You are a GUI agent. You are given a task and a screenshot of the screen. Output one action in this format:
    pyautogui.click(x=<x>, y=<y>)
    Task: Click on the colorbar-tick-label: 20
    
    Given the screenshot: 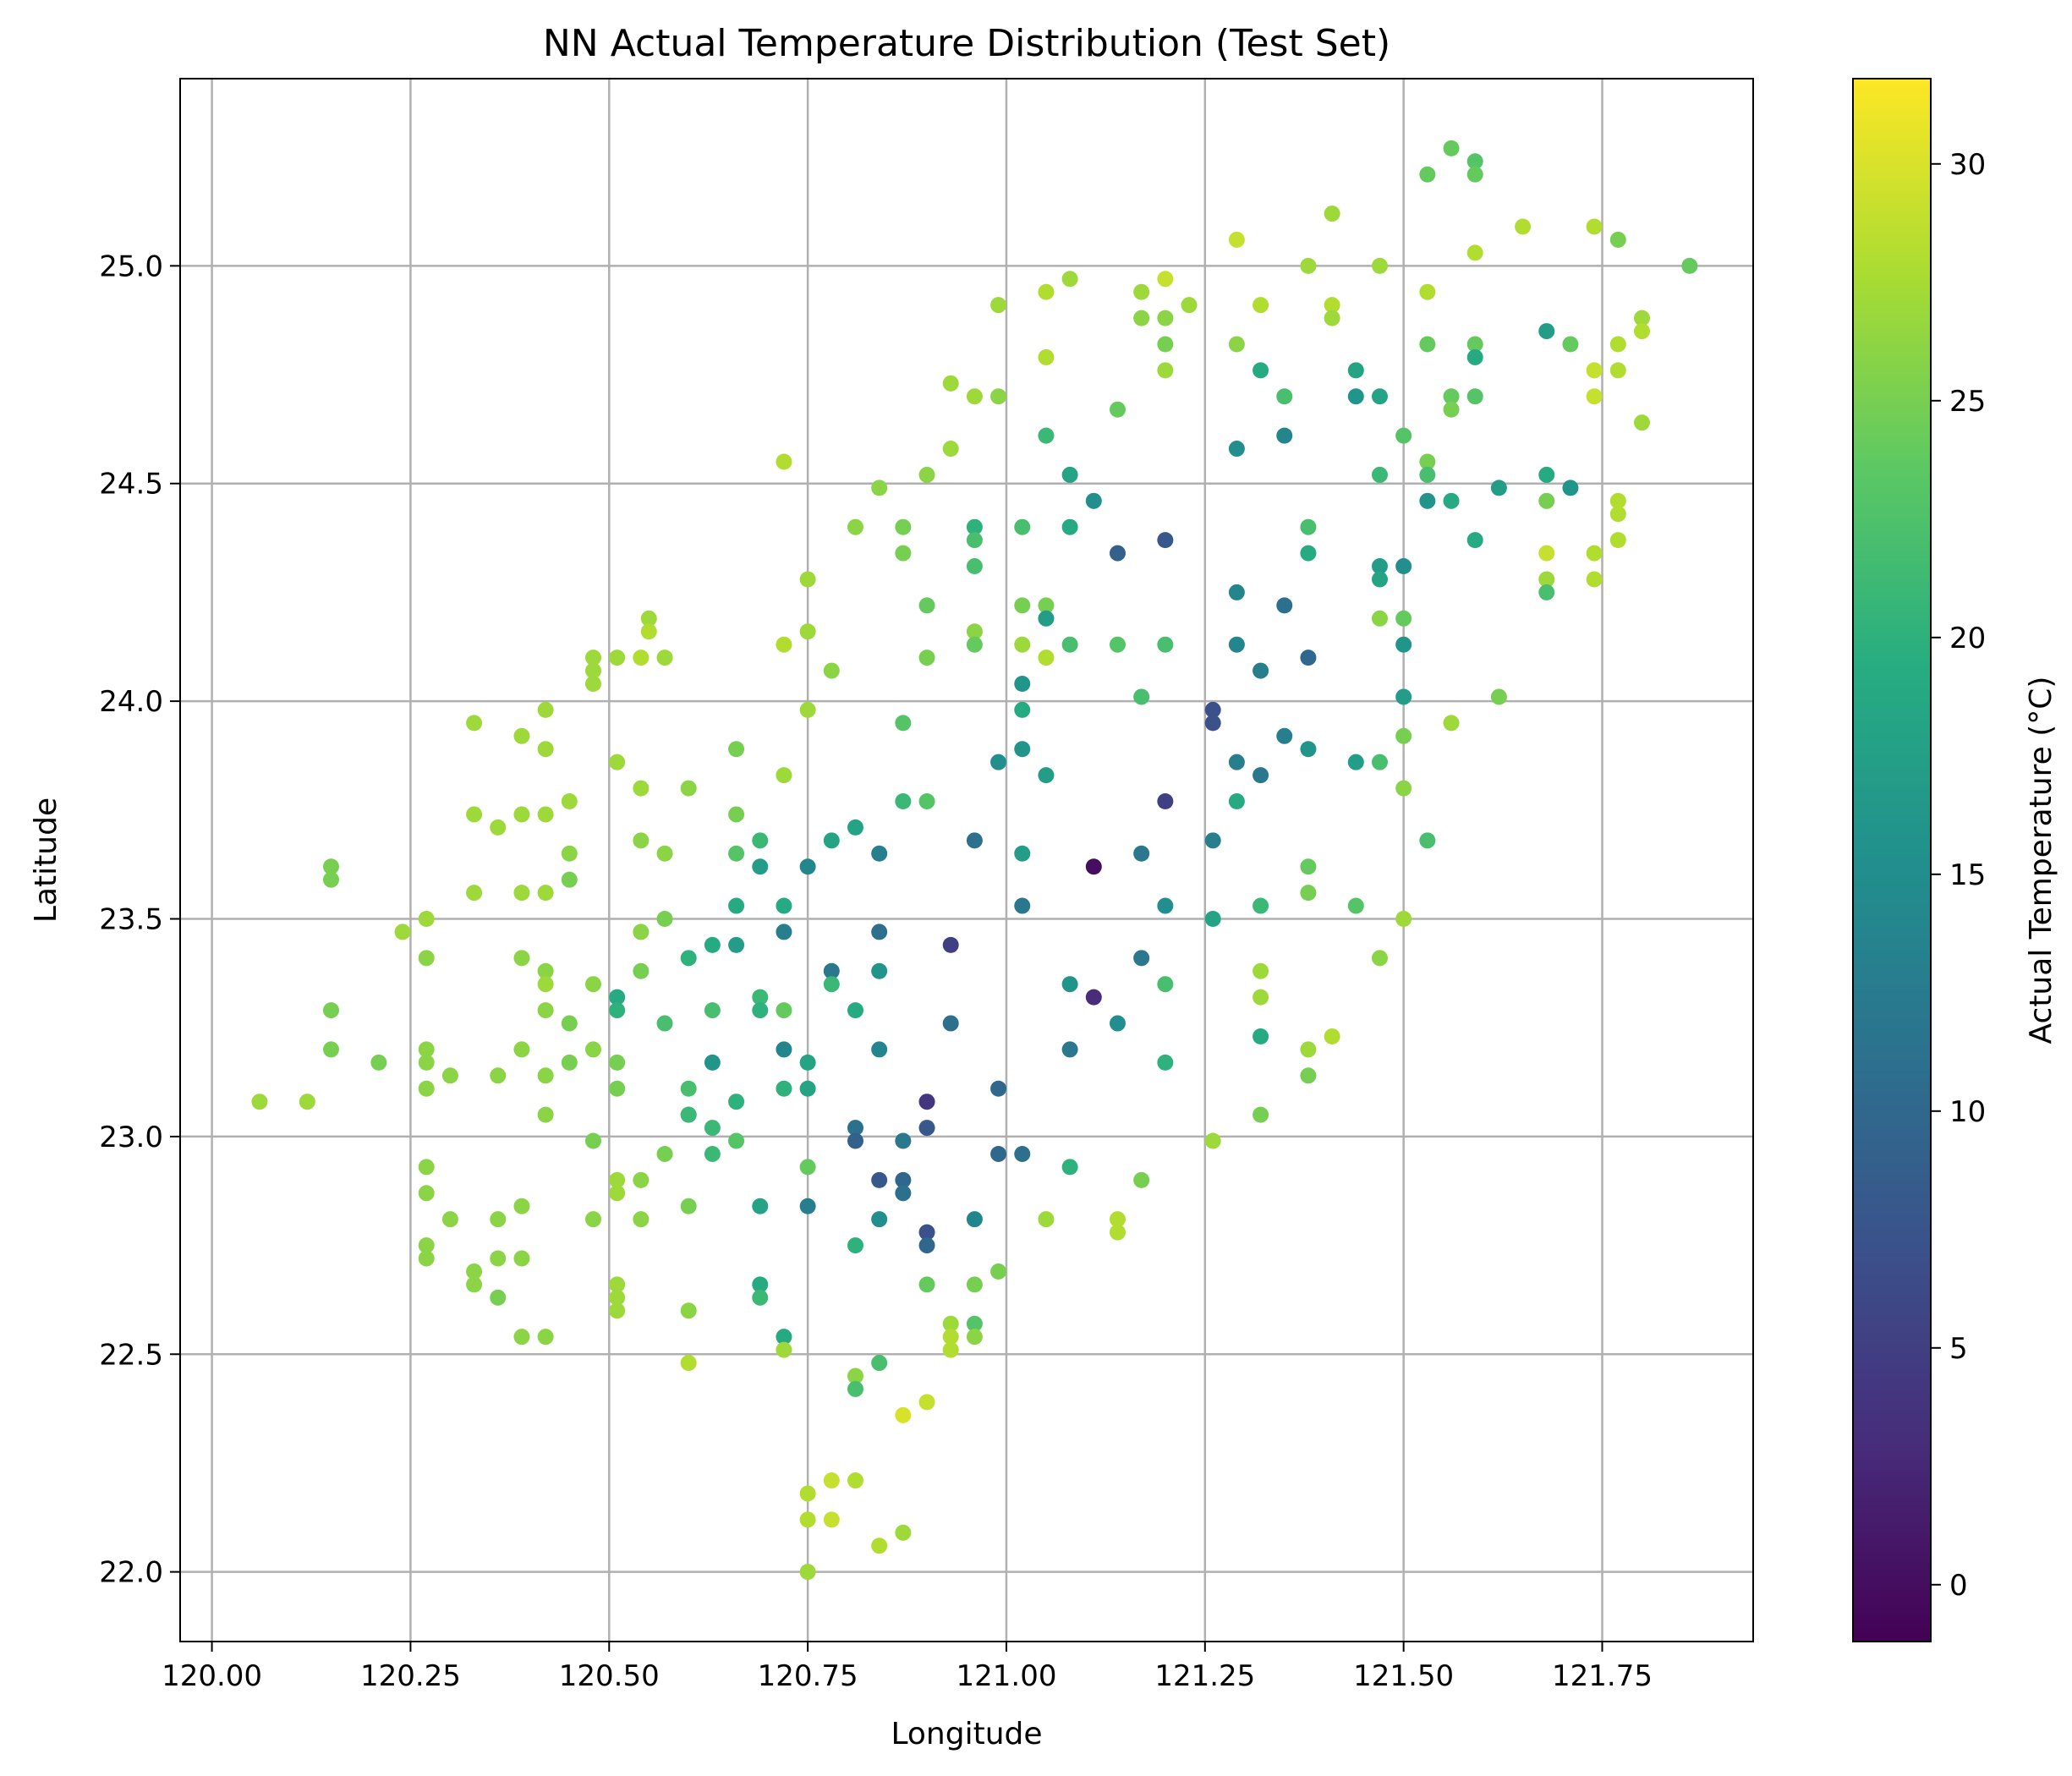 What is the action you would take?
    pyautogui.click(x=1967, y=638)
    